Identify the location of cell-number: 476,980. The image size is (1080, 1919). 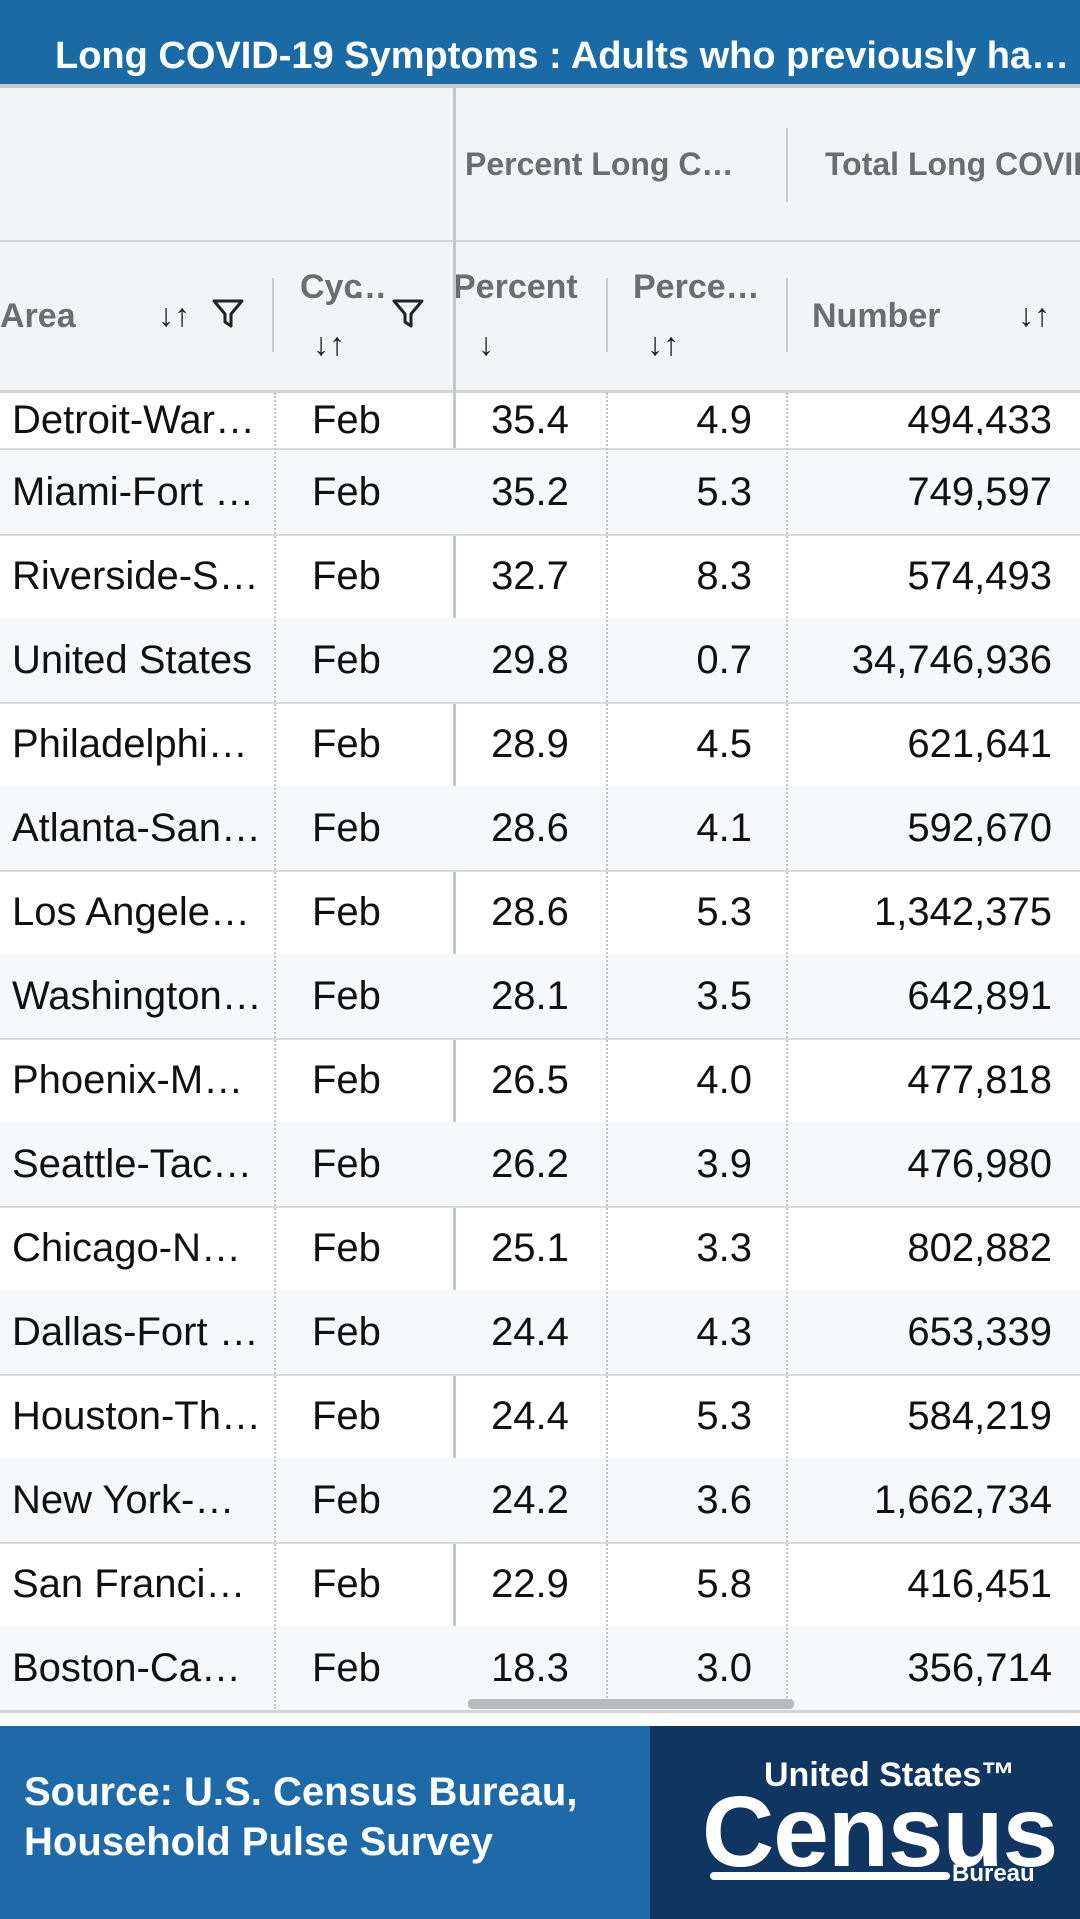
(979, 1164).